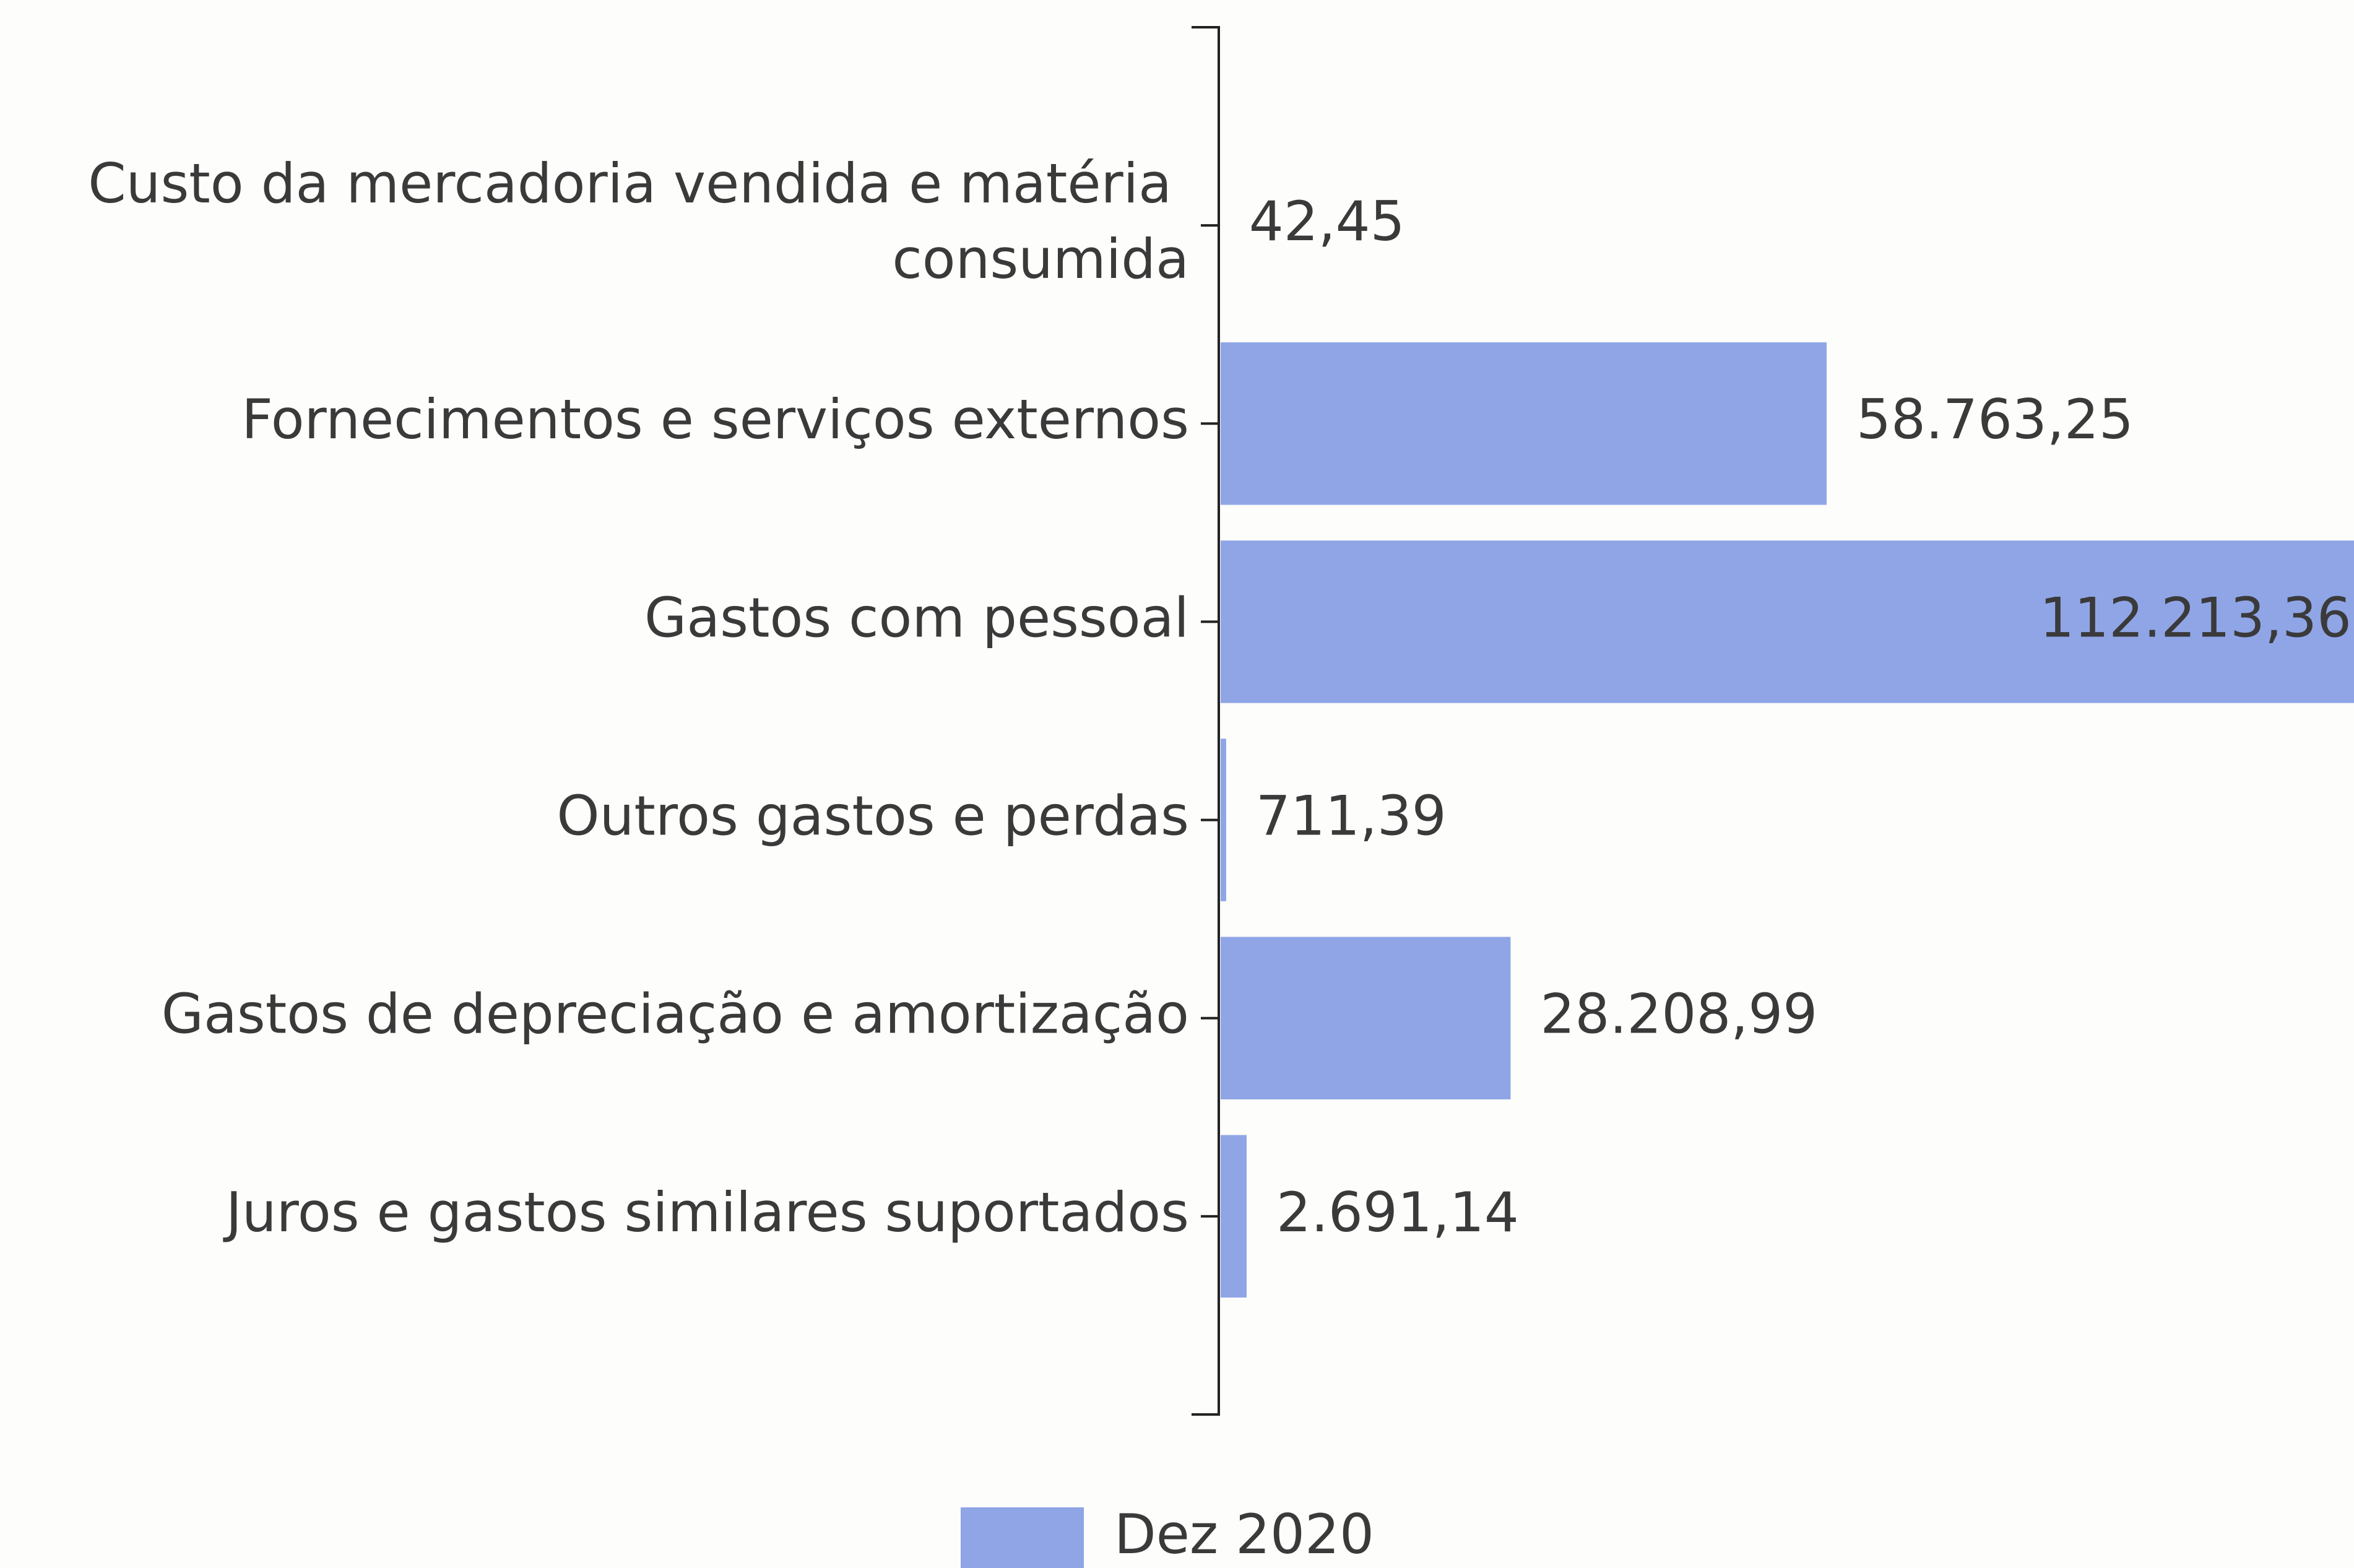 Image resolution: width=2354 pixels, height=1568 pixels. What do you see at coordinates (1327, 221) in the screenshot?
I see `value-label: 42,45` at bounding box center [1327, 221].